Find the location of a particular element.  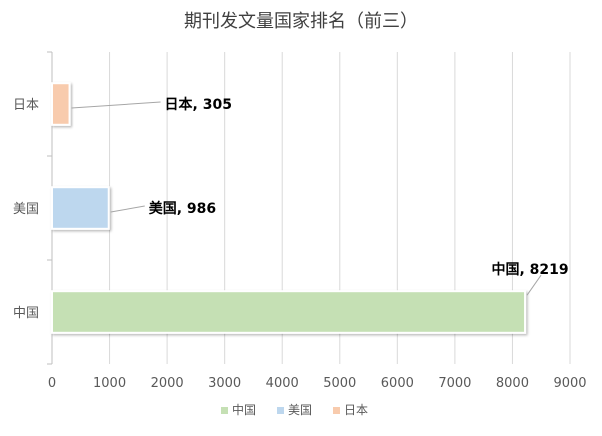

x-tick-label: 3000 is located at coordinates (224, 383).